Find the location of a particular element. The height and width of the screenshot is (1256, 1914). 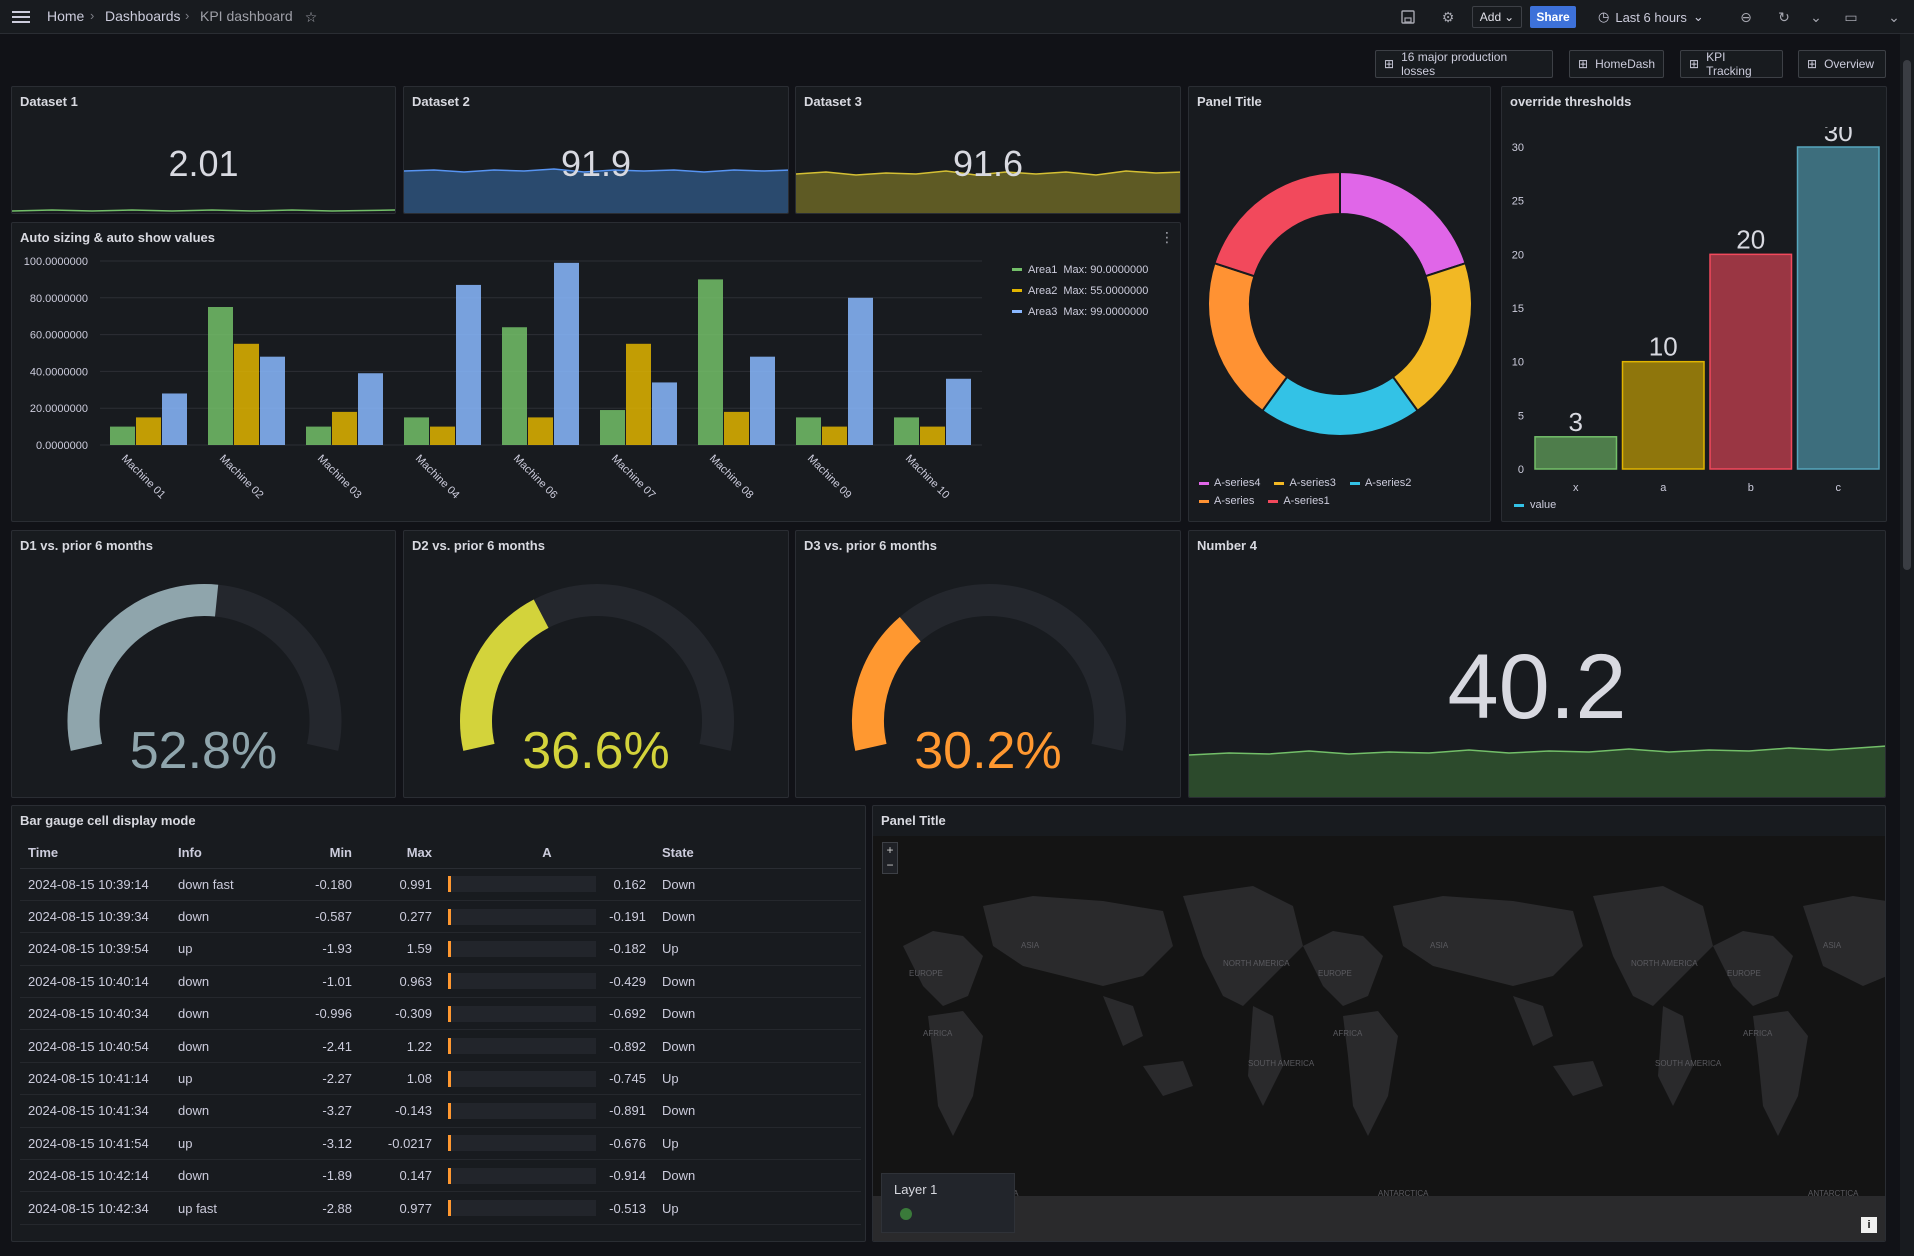

number4-panel: Number 4 40.2 is located at coordinates (1537, 664).